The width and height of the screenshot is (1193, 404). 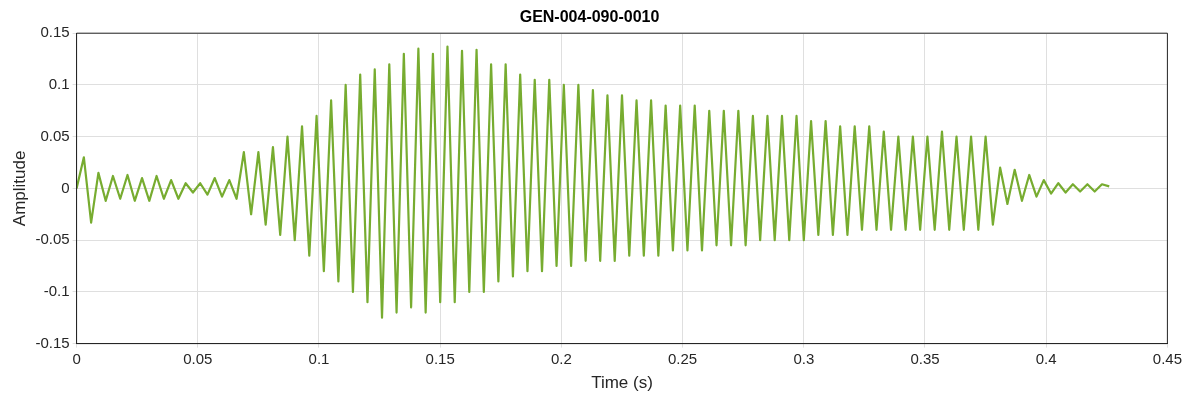 What do you see at coordinates (198, 358) in the screenshot?
I see `x-tick-label: 0.05` at bounding box center [198, 358].